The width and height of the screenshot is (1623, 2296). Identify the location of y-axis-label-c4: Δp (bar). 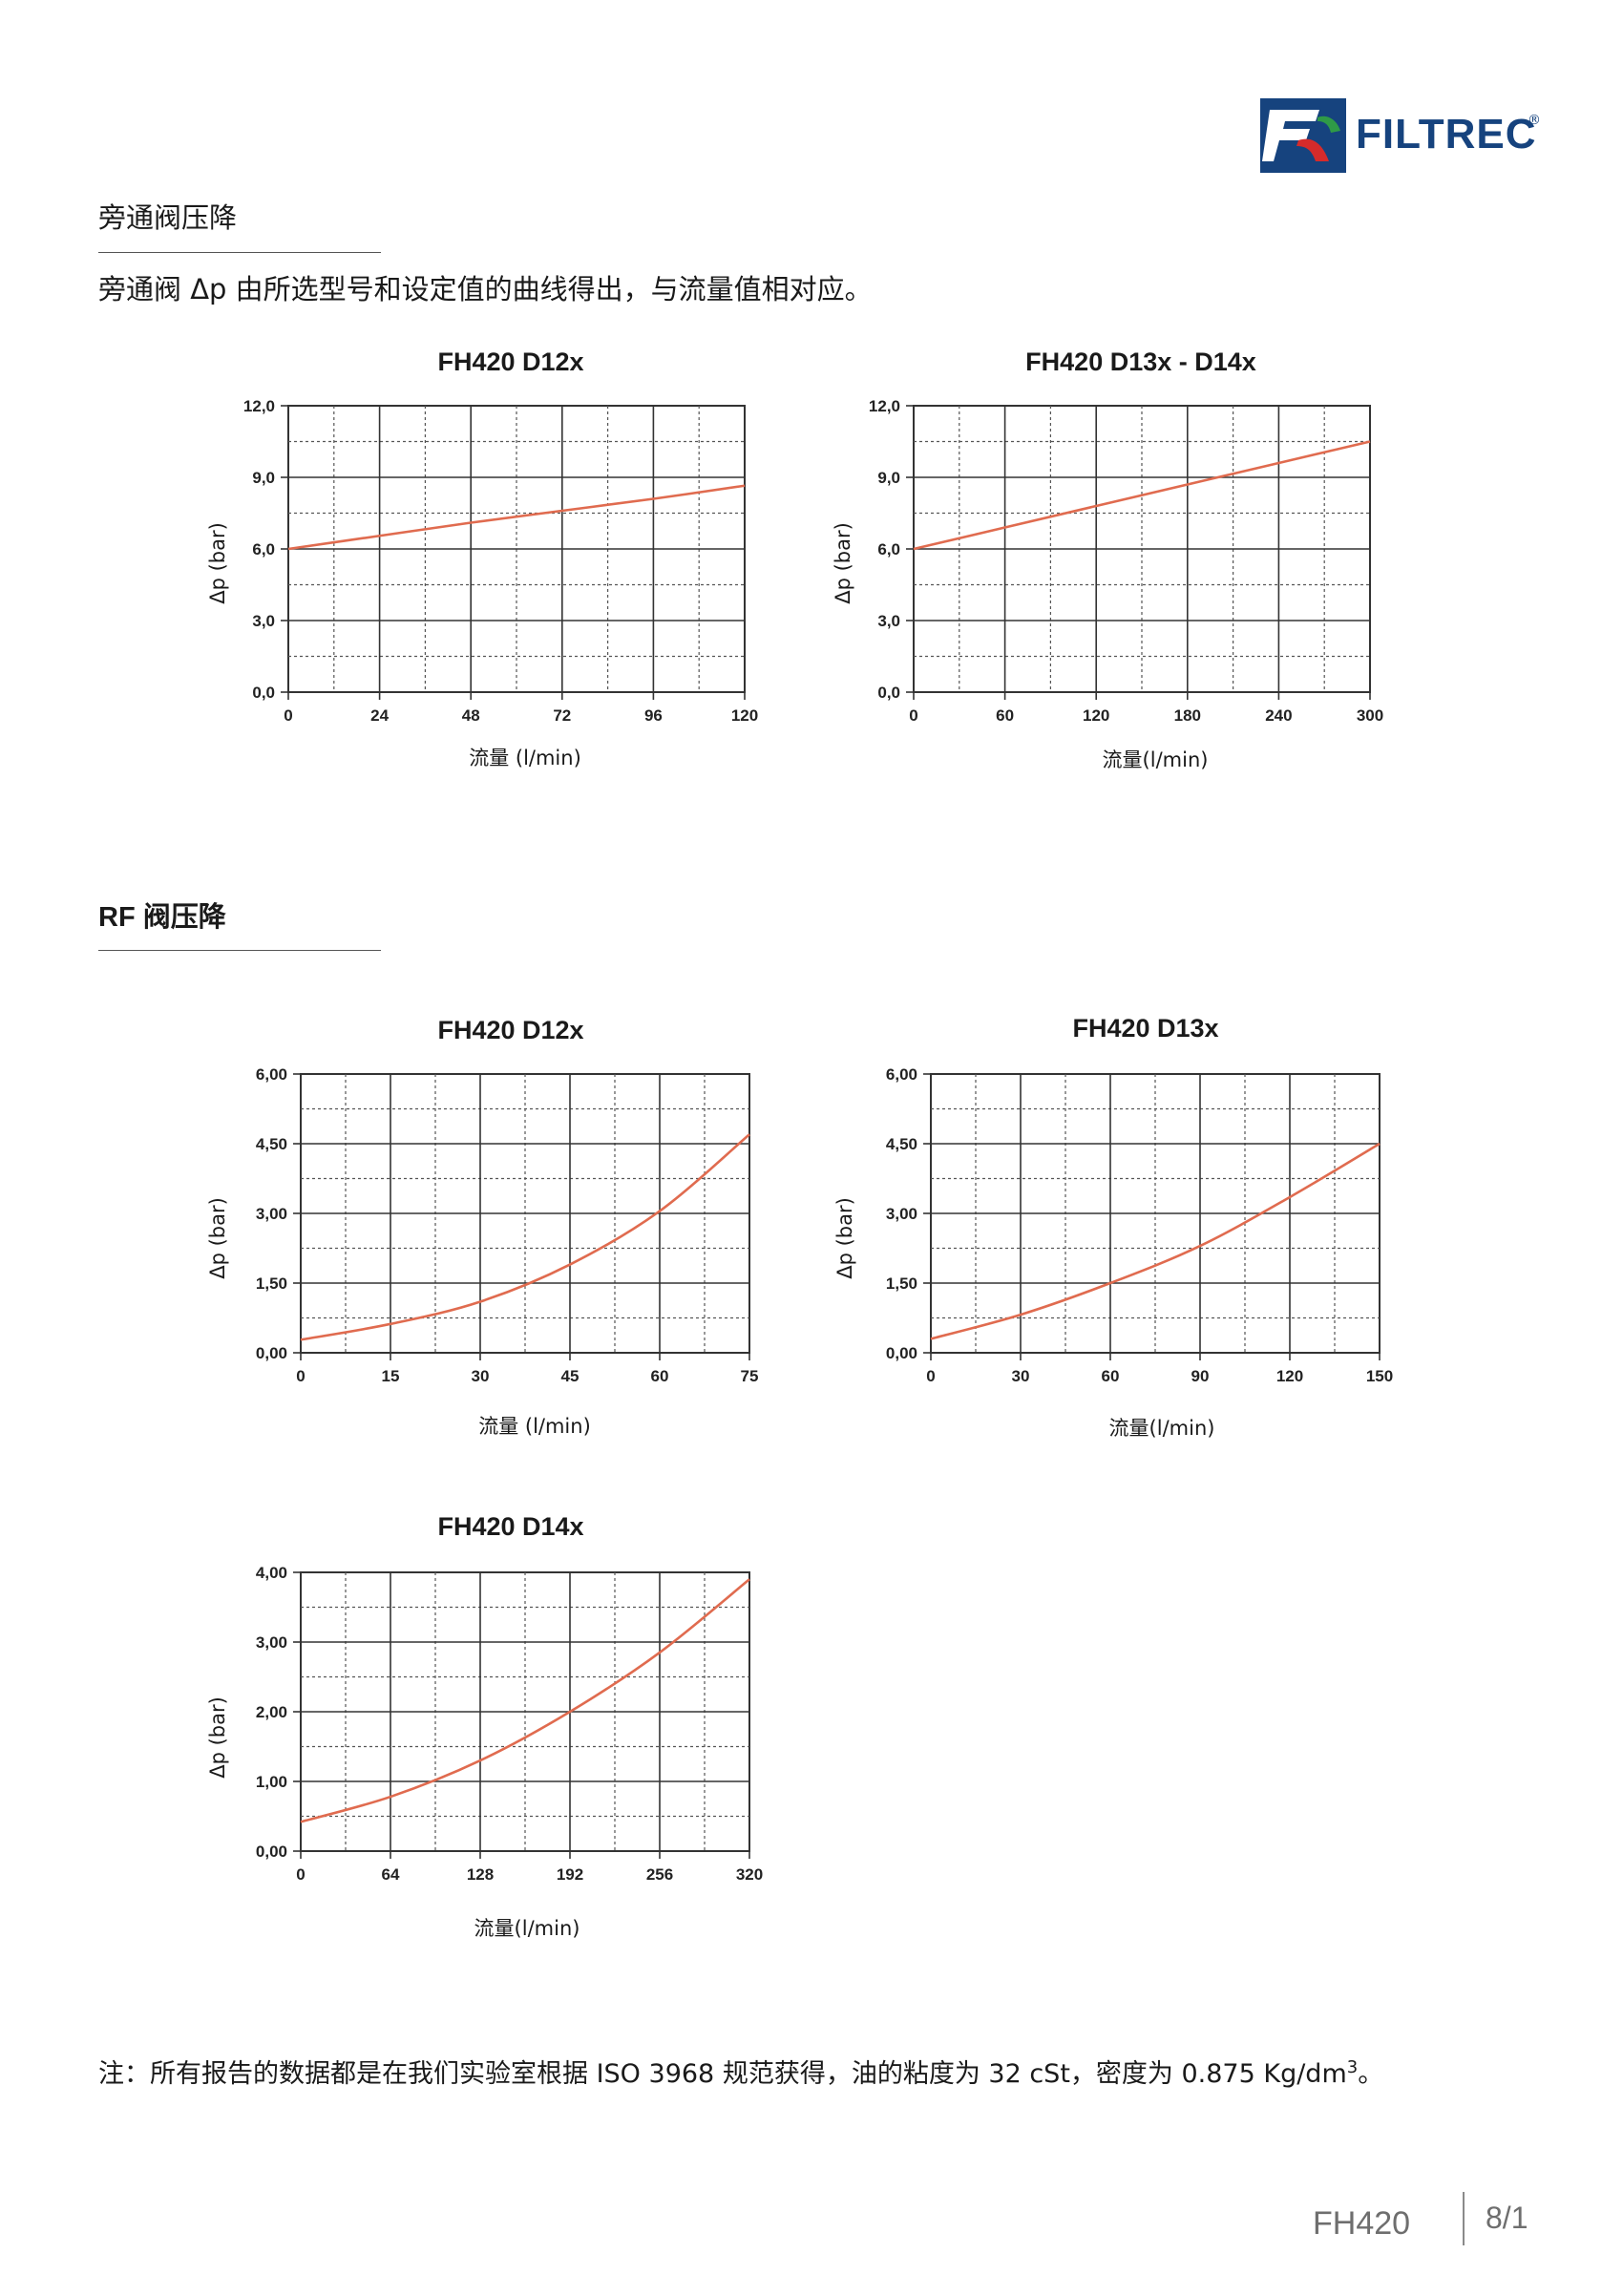
(845, 1238).